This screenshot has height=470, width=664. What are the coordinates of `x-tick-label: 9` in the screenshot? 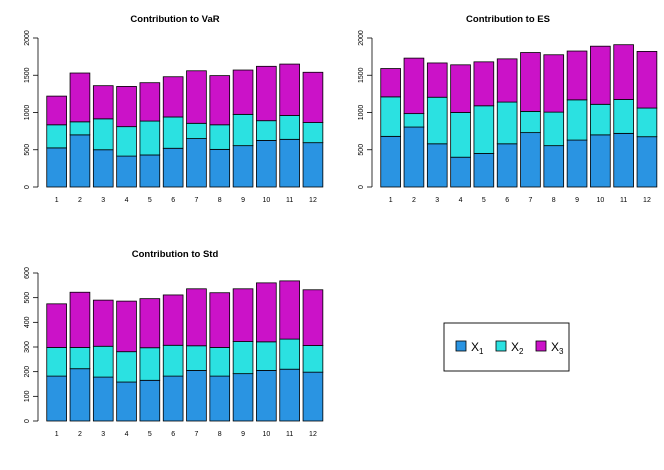 It's located at (577, 200).